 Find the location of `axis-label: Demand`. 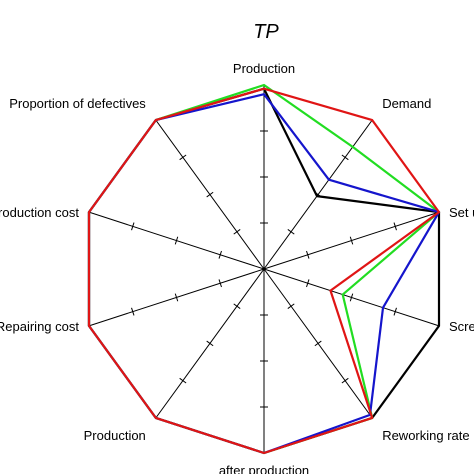

axis-label: Demand is located at coordinates (406, 103).